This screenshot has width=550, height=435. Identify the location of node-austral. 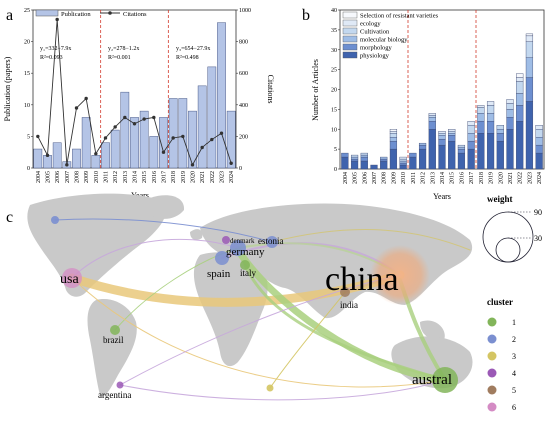
(445, 380).